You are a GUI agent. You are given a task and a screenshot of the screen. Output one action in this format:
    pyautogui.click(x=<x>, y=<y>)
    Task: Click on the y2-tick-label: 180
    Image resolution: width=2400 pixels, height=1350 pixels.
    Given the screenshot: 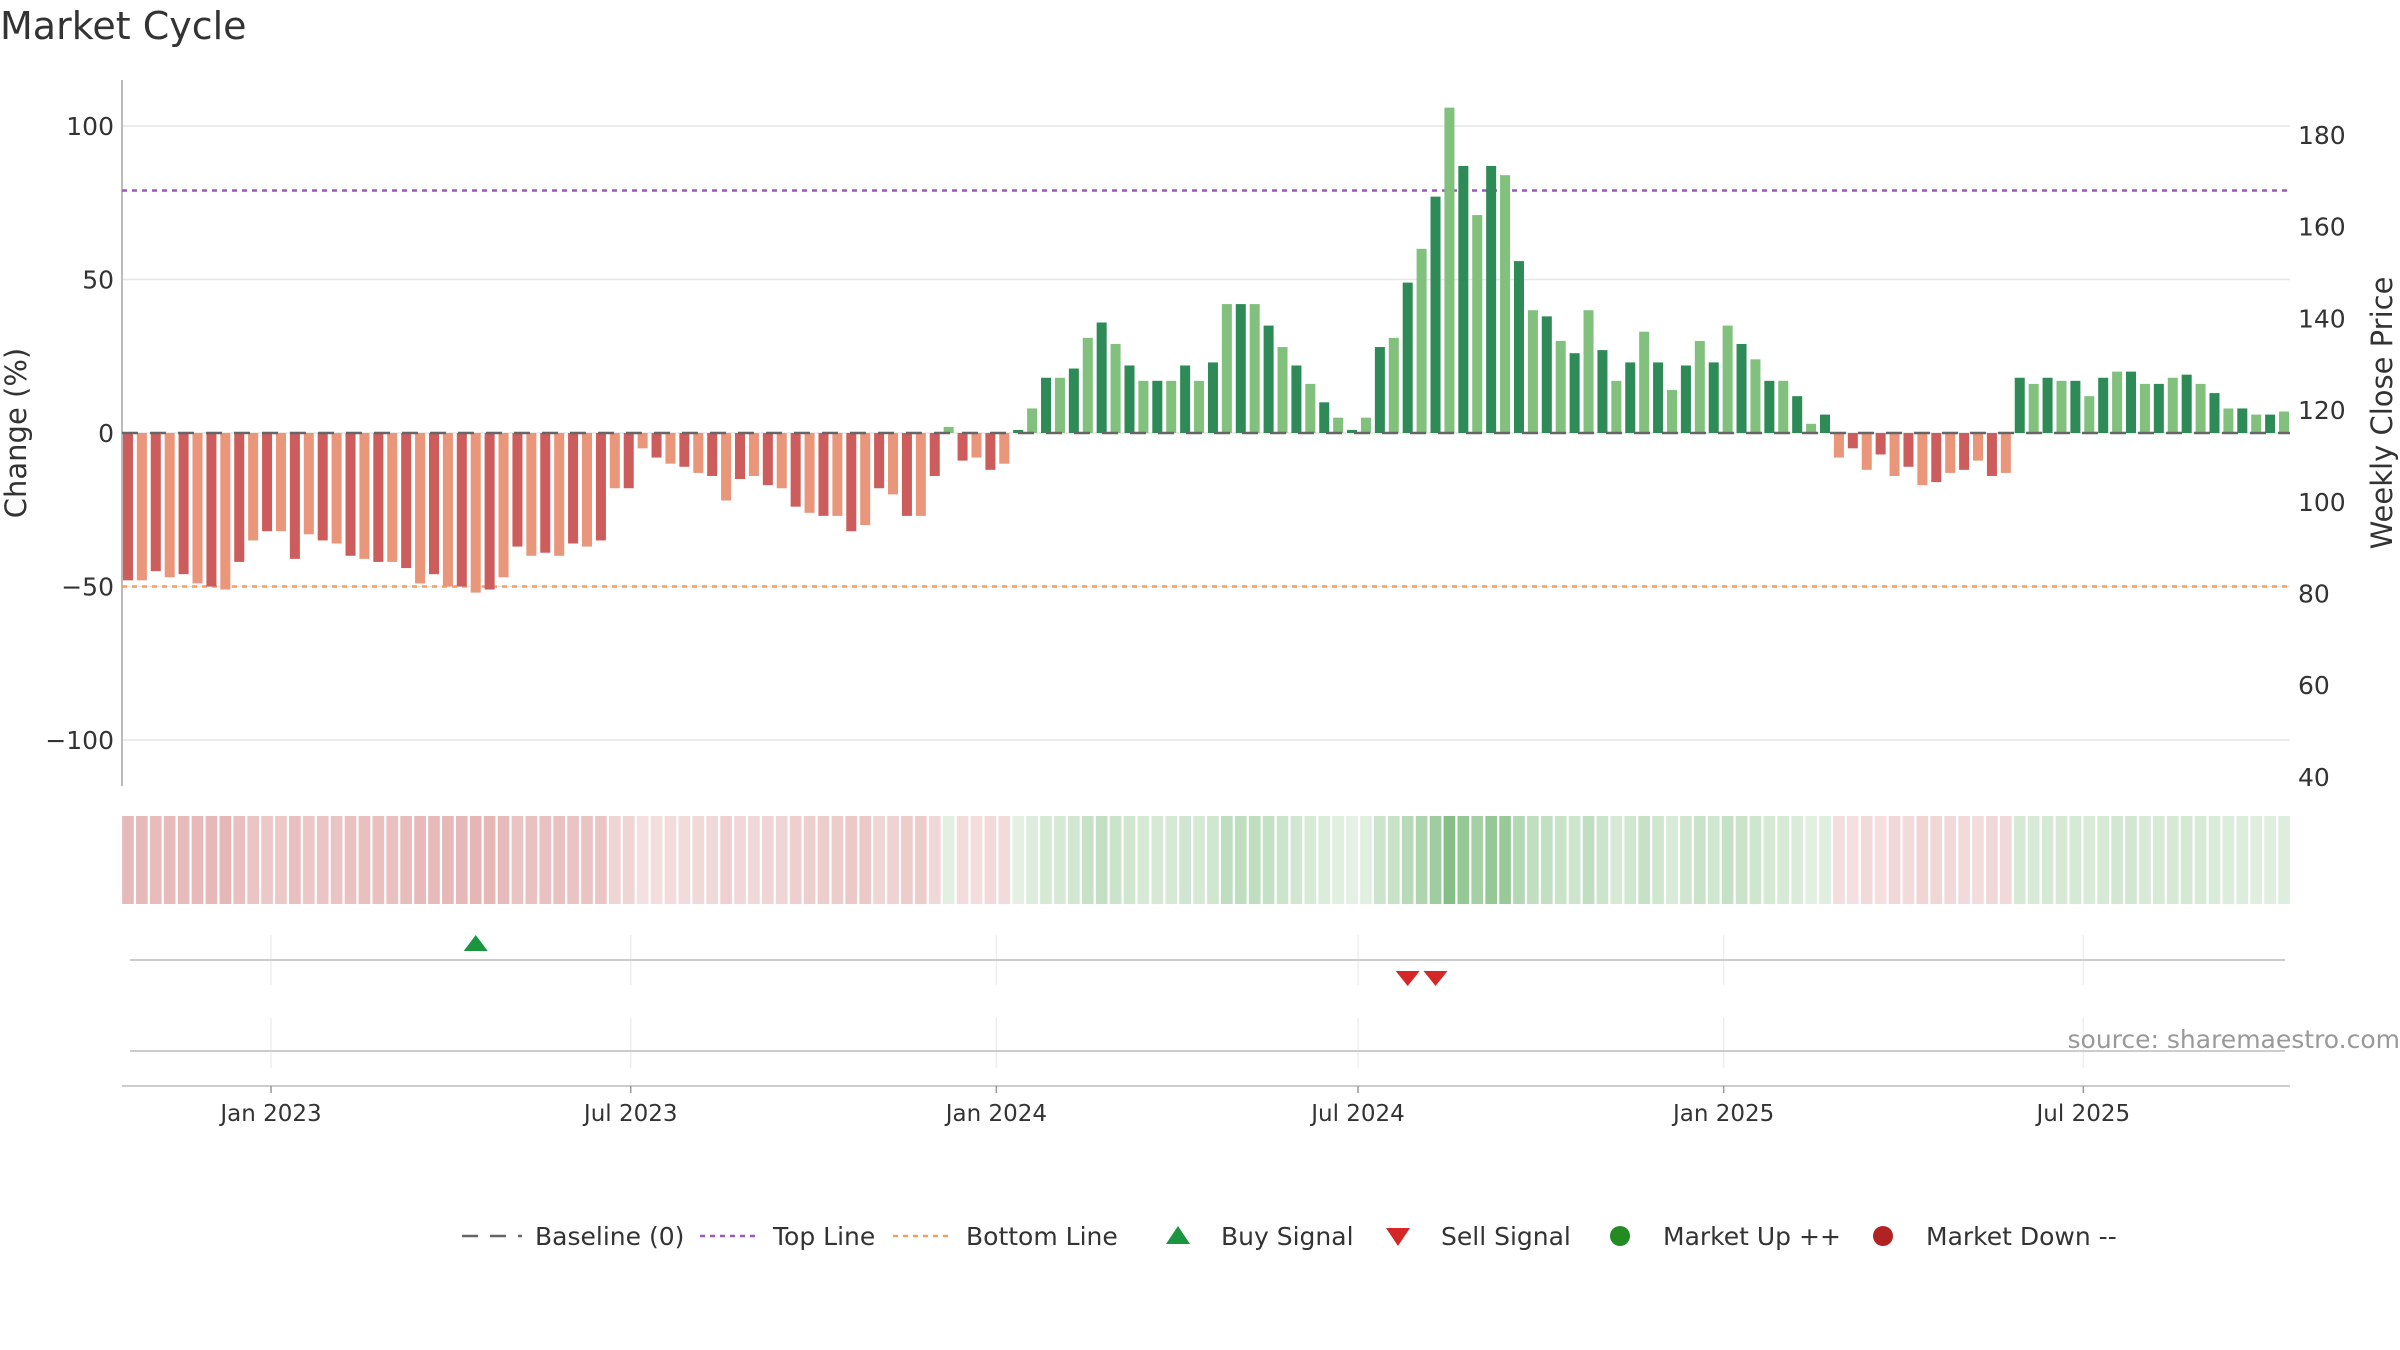 What is the action you would take?
    pyautogui.click(x=2322, y=135)
    